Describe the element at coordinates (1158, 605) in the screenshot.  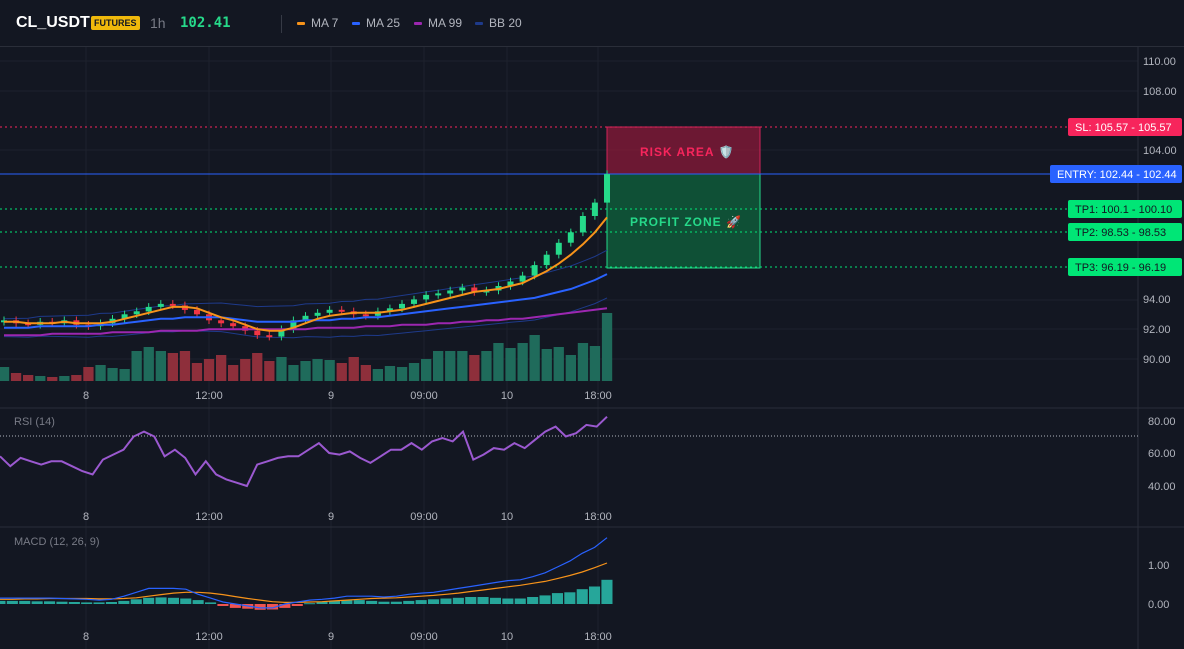
I see `macd-tick: 0.00` at that location.